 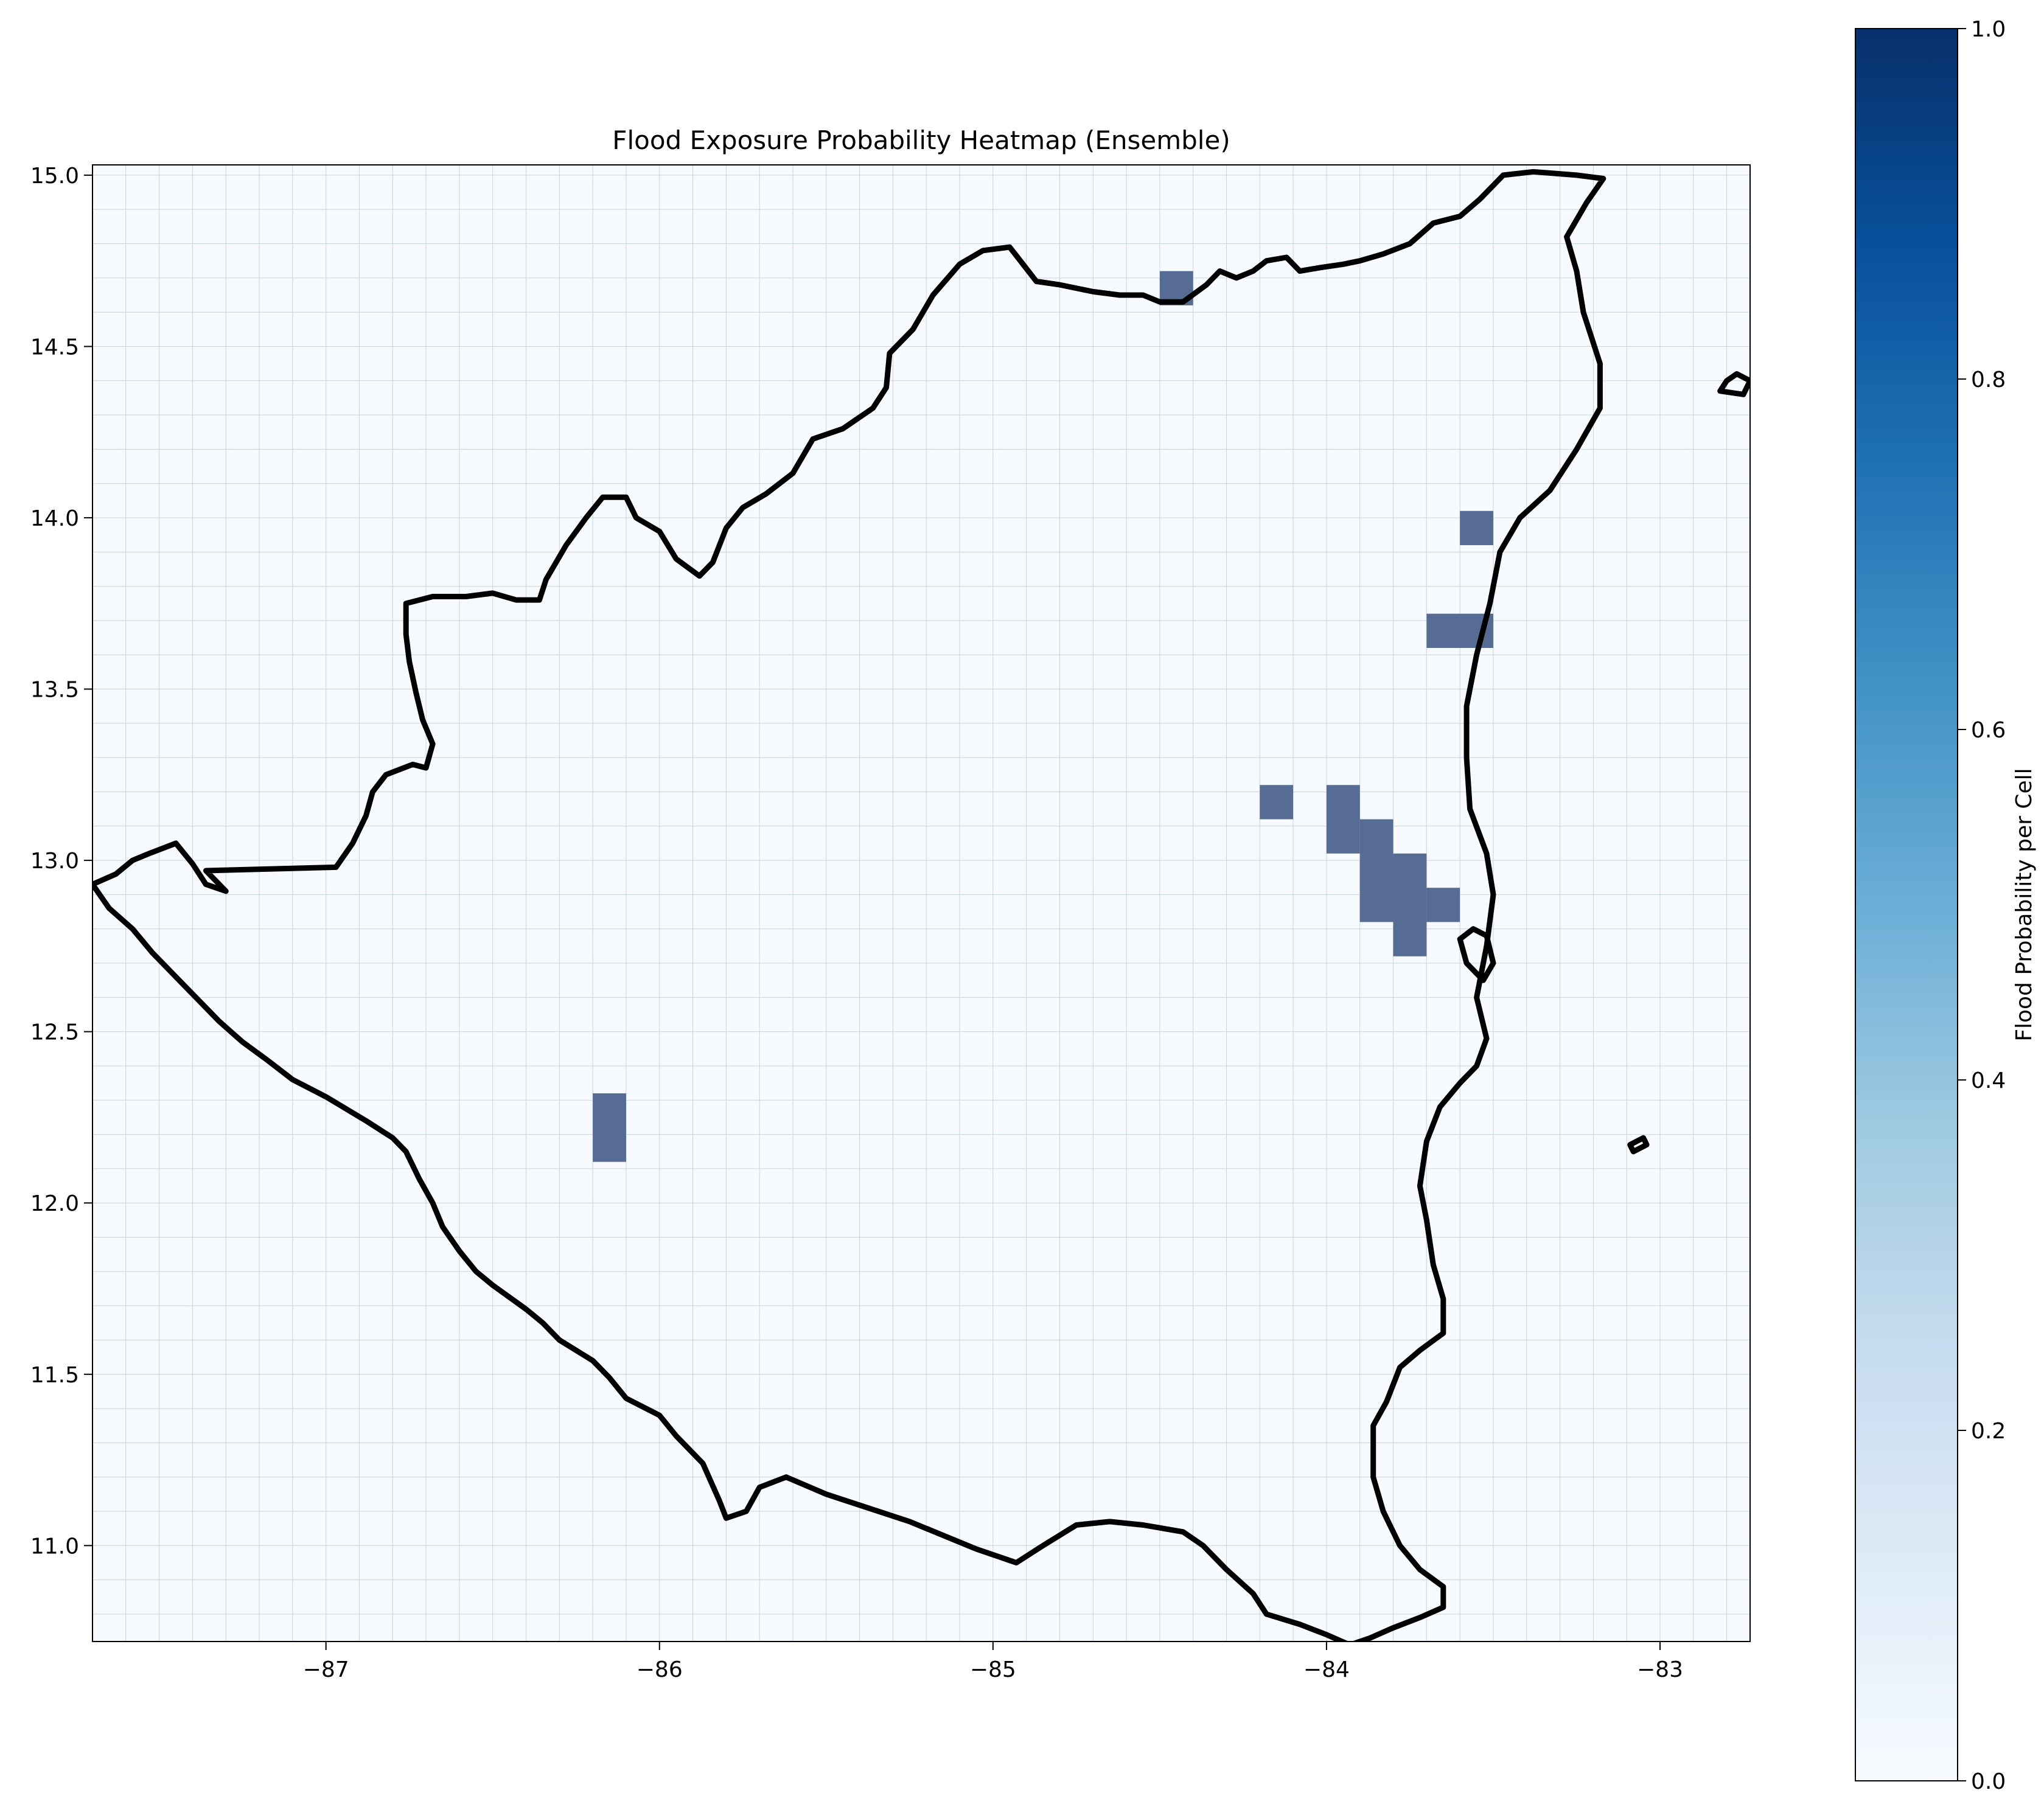 What do you see at coordinates (2024, 904) in the screenshot?
I see `colorbar-label: Flood Probability per Cell` at bounding box center [2024, 904].